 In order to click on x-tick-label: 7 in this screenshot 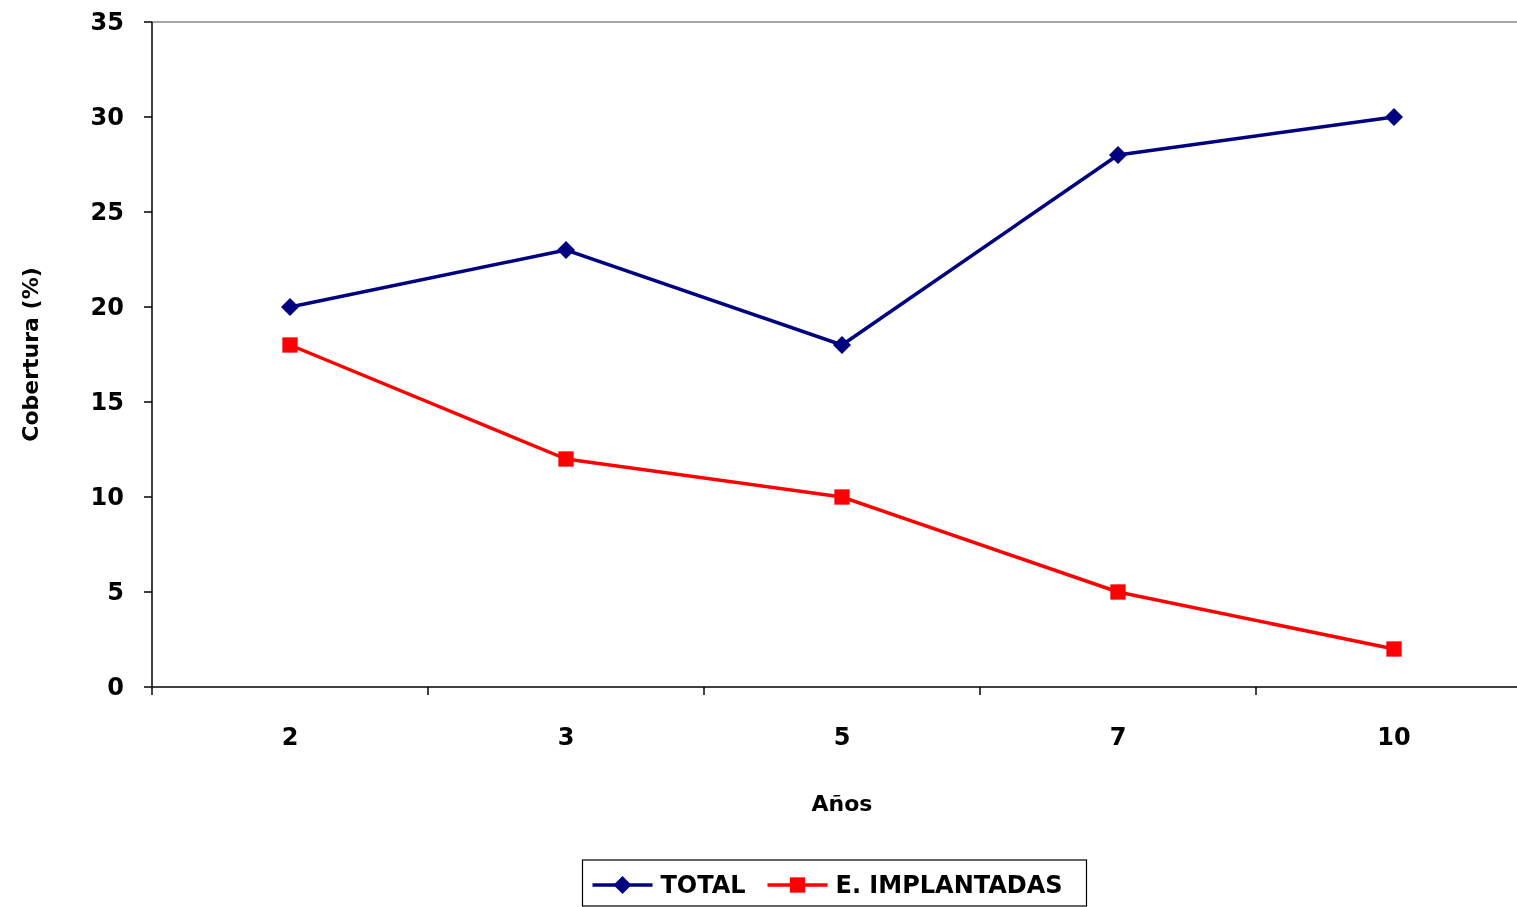, I will do `click(1118, 737)`.